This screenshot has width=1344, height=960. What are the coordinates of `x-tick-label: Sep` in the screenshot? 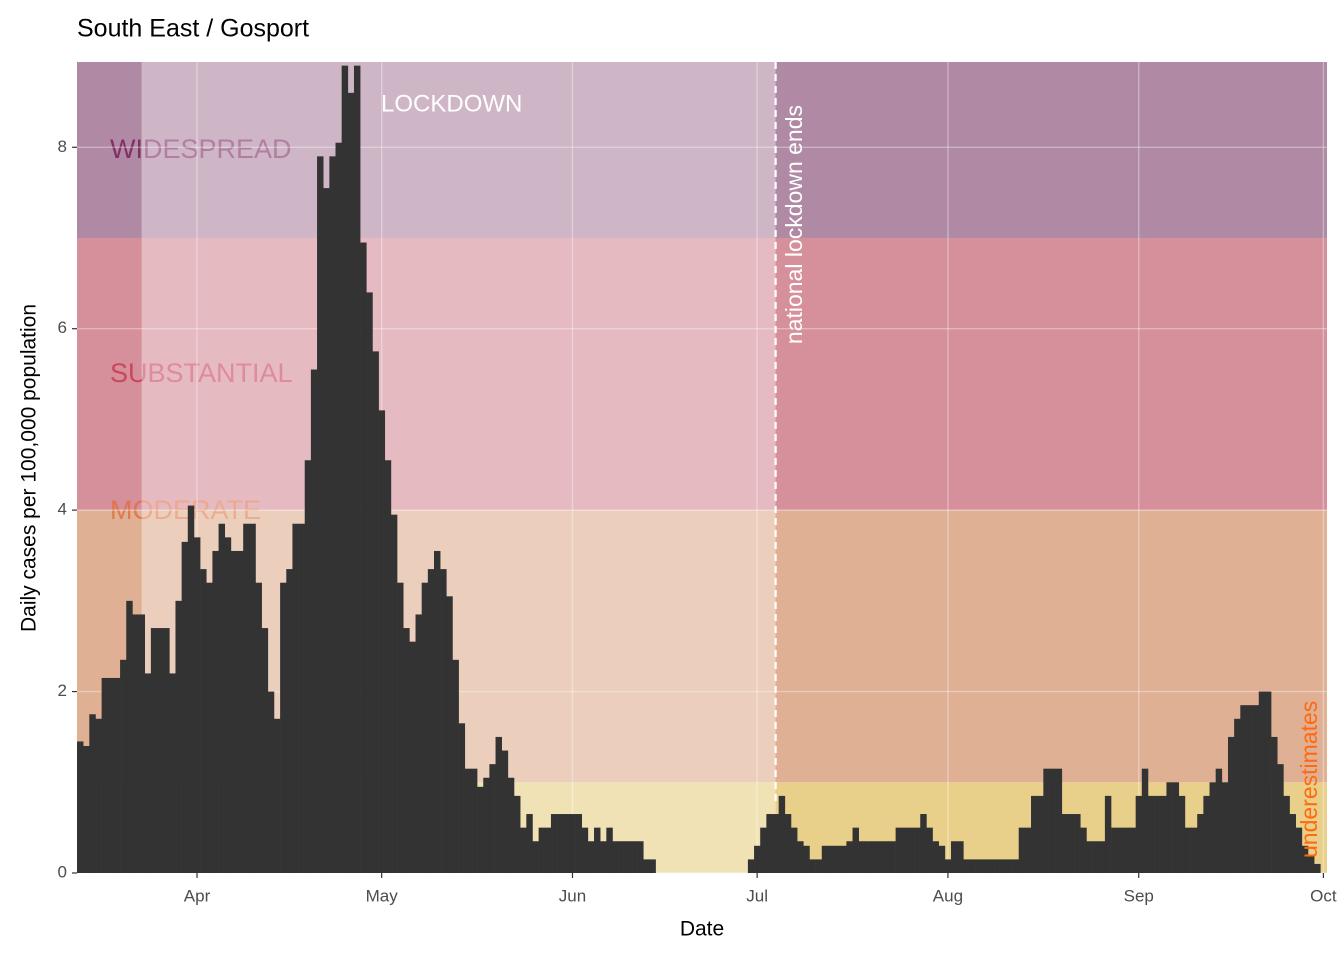 It's located at (1139, 895).